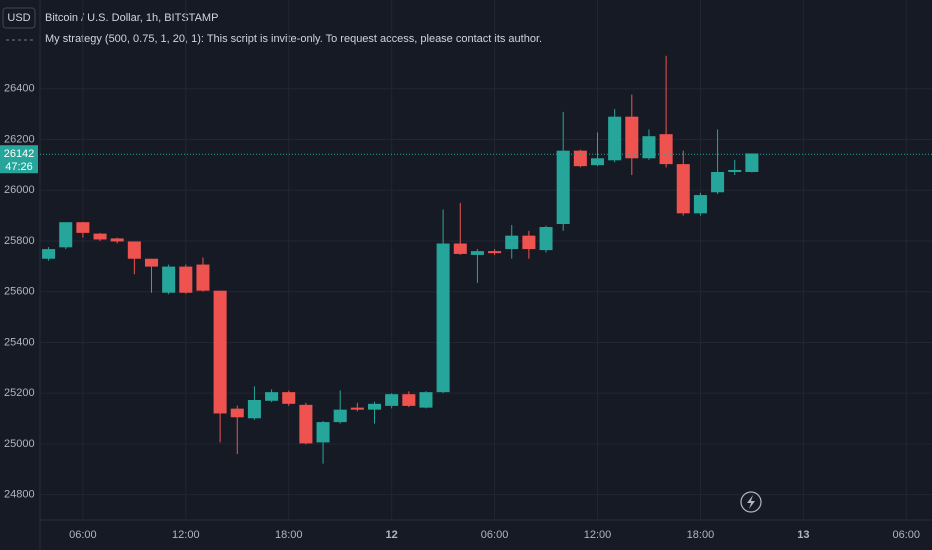 The height and width of the screenshot is (550, 932). What do you see at coordinates (19, 241) in the screenshot?
I see `y-tick-label: 25800` at bounding box center [19, 241].